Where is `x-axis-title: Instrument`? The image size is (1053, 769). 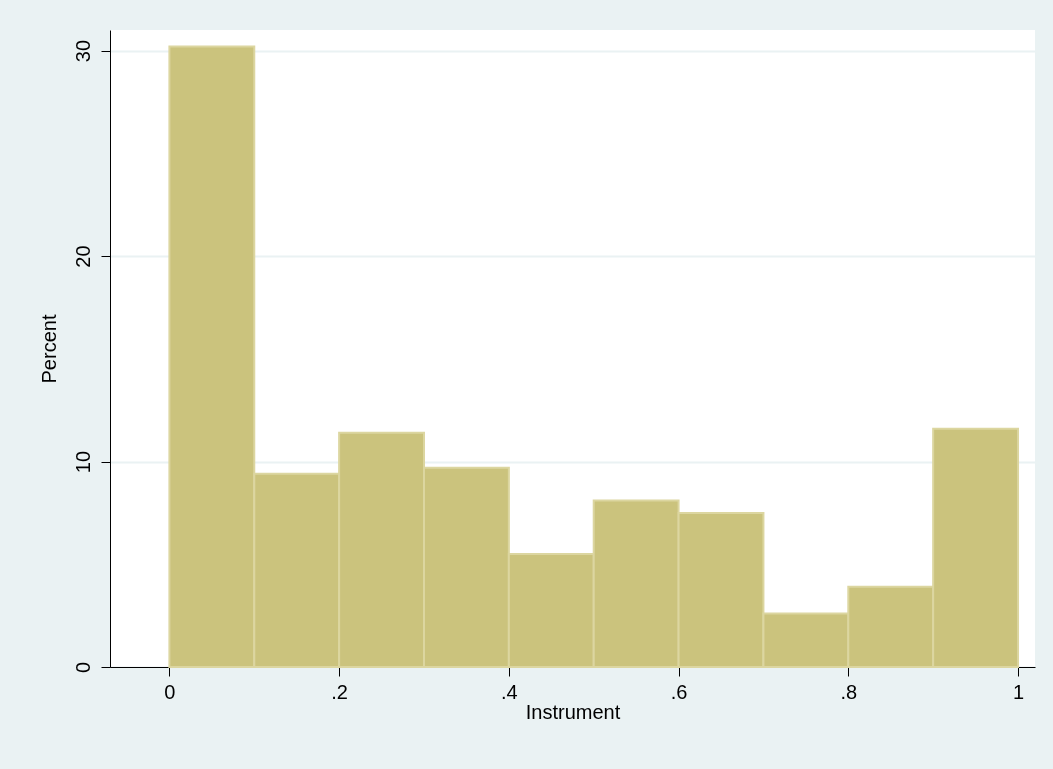 x-axis-title: Instrument is located at coordinates (573, 711).